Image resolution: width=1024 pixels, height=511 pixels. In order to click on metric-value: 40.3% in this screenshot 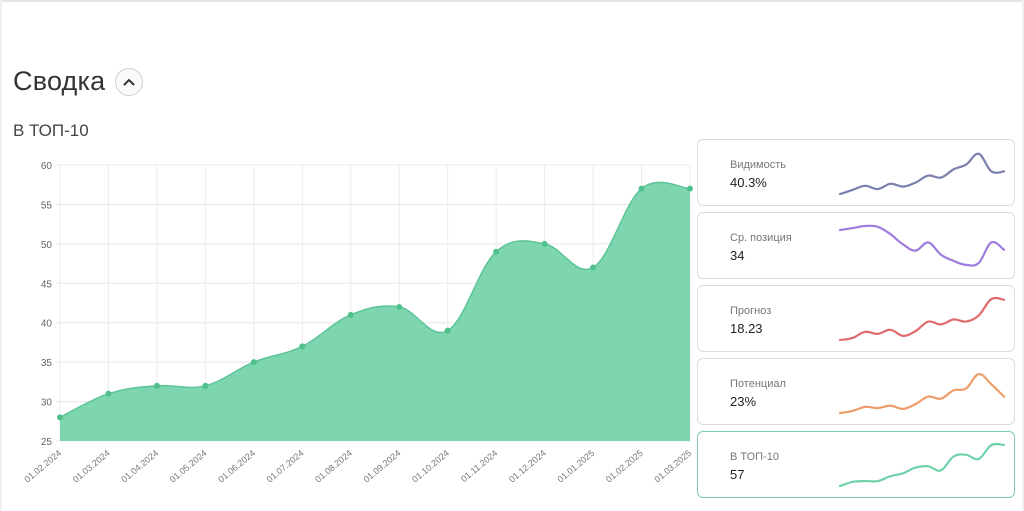, I will do `click(748, 182)`.